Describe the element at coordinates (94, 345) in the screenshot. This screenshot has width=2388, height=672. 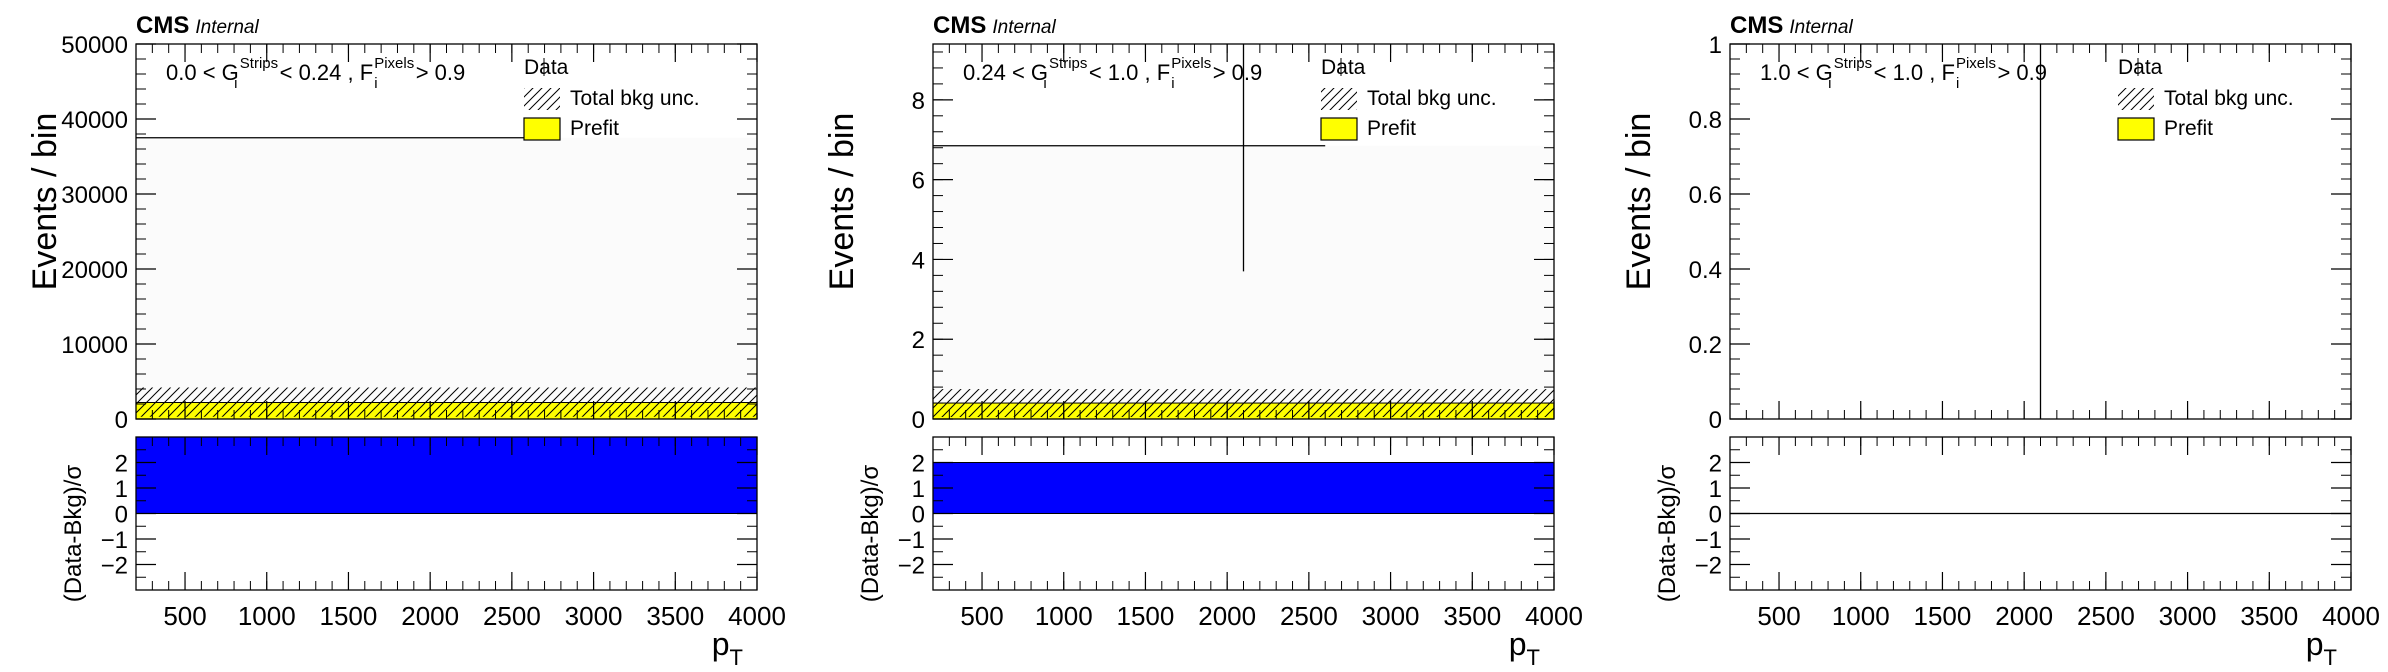
I see `y-tick-label: 10000` at that location.